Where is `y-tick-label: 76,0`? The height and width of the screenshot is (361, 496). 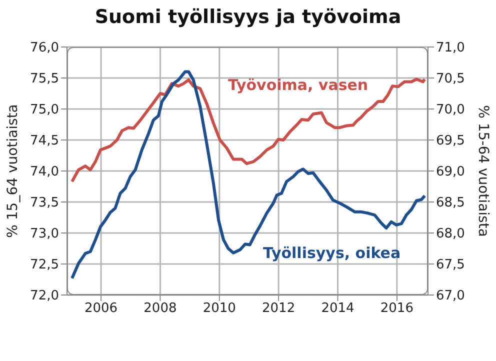 y-tick-label: 76,0 is located at coordinates (44, 48).